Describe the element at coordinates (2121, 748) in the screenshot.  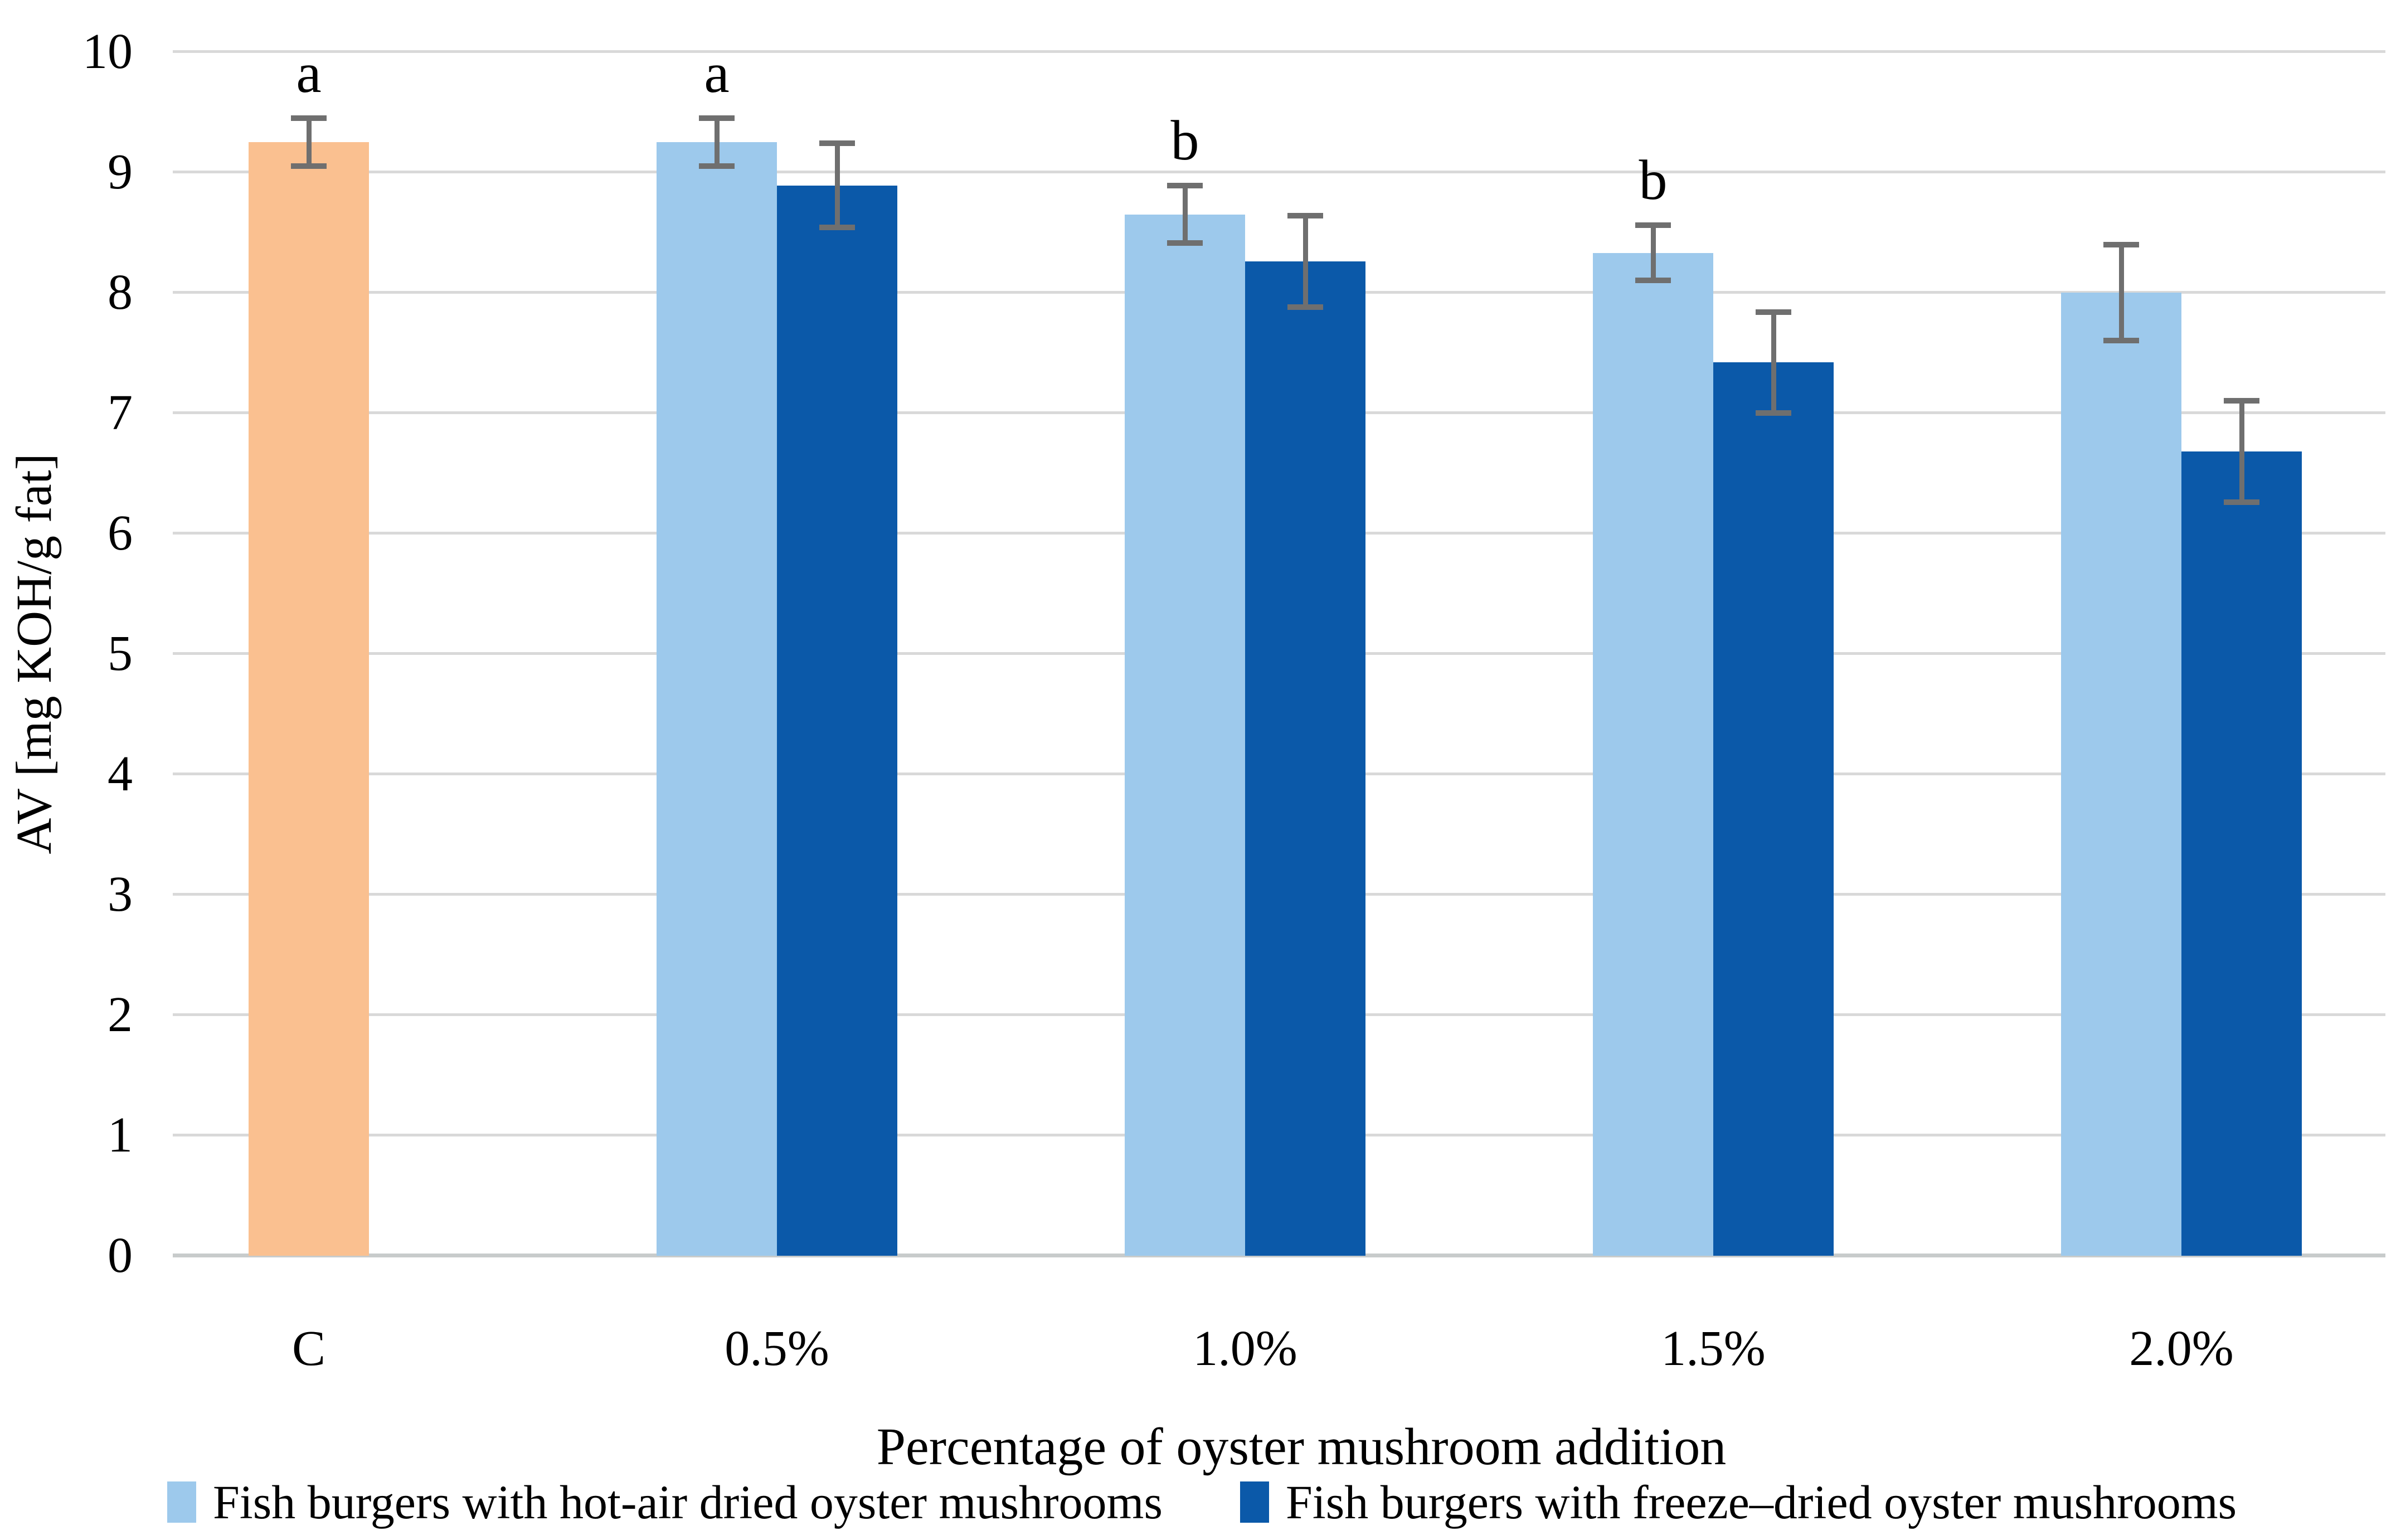
I see `bar-fish-burgers-with-hot-air-dried-oyster-mushrooms` at that location.